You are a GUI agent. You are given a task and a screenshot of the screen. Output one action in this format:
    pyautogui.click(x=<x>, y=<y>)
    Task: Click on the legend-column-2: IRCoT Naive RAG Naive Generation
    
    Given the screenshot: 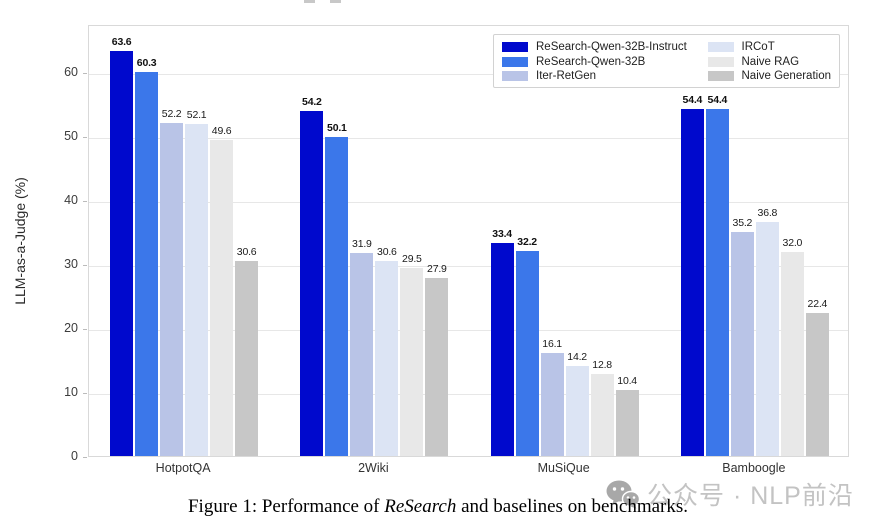 What is the action you would take?
    pyautogui.click(x=769, y=61)
    